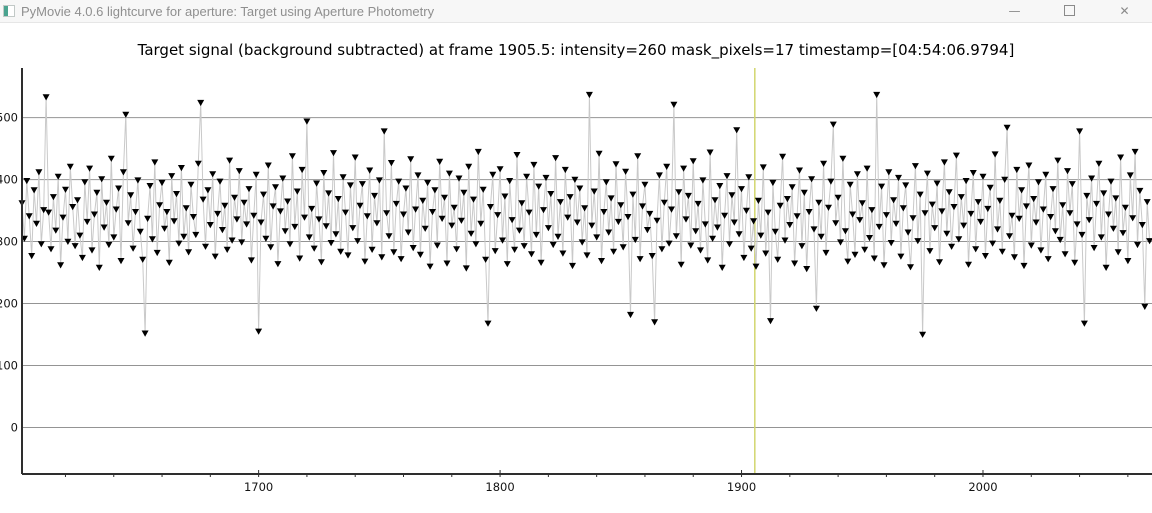 The width and height of the screenshot is (1152, 513). I want to click on close-icon: ✕, so click(1124, 11).